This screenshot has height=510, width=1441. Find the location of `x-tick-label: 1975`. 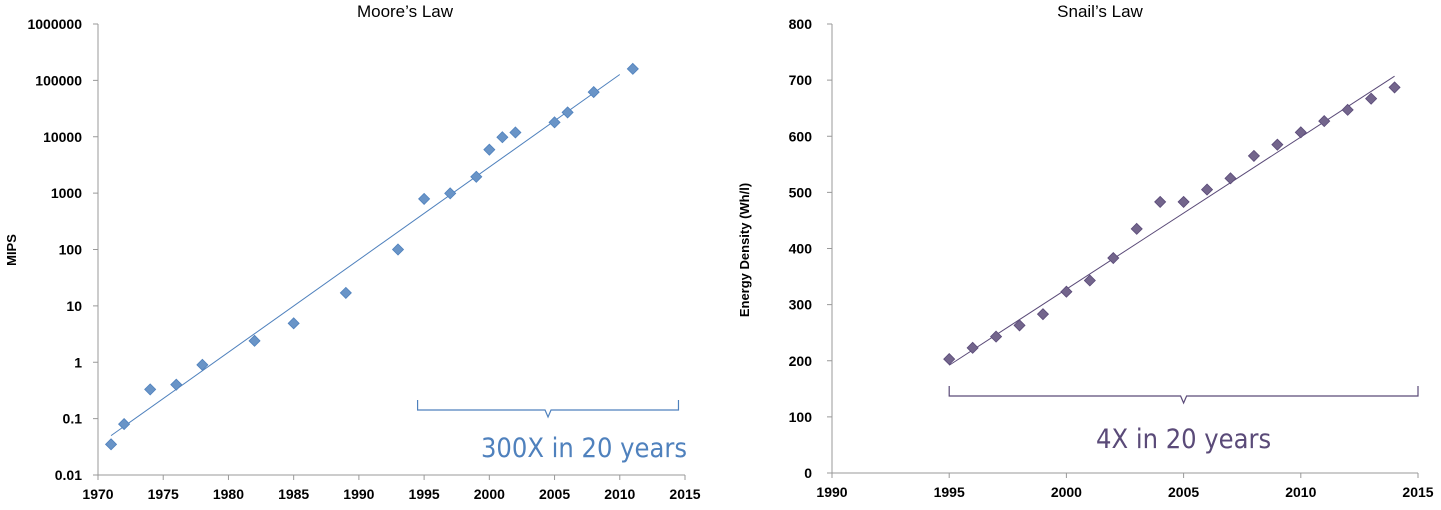

x-tick-label: 1975 is located at coordinates (163, 494).